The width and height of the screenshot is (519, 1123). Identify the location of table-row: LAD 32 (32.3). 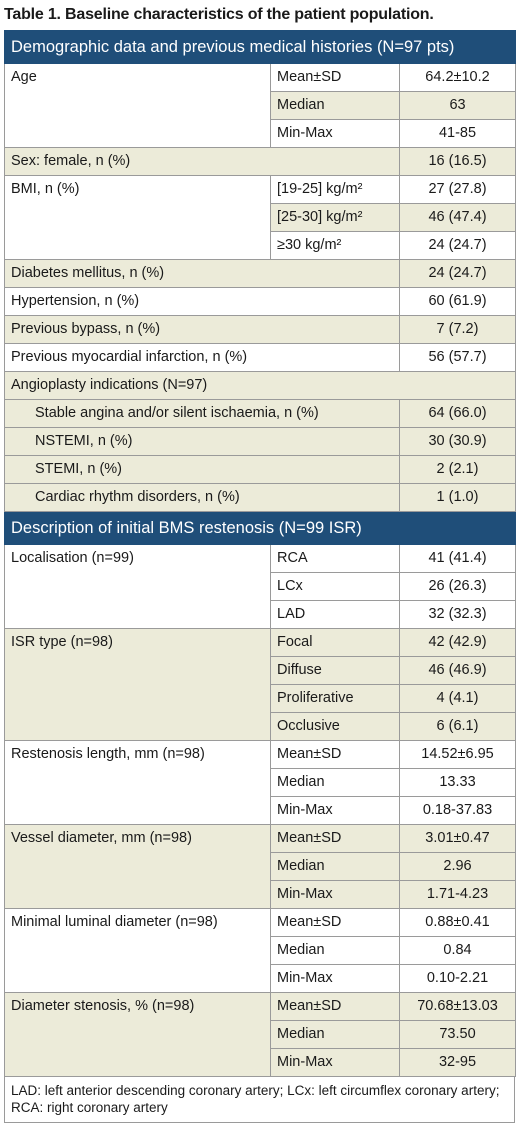
(261, 614).